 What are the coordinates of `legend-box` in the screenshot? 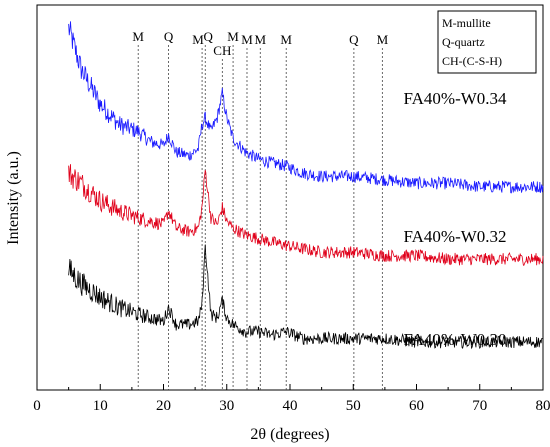 It's located at (487, 42).